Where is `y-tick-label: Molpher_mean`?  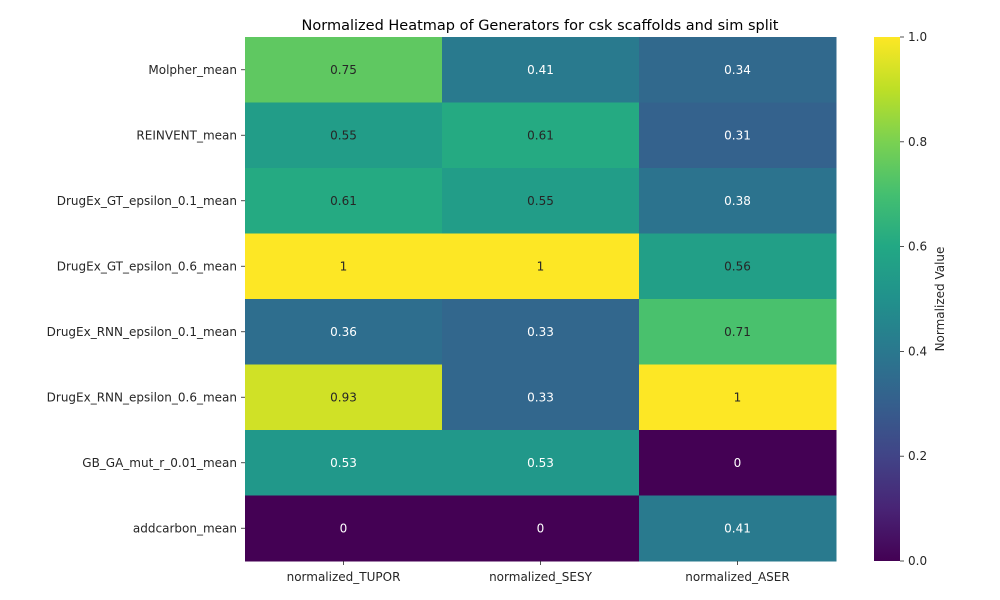 y-tick-label: Molpher_mean is located at coordinates (192, 70).